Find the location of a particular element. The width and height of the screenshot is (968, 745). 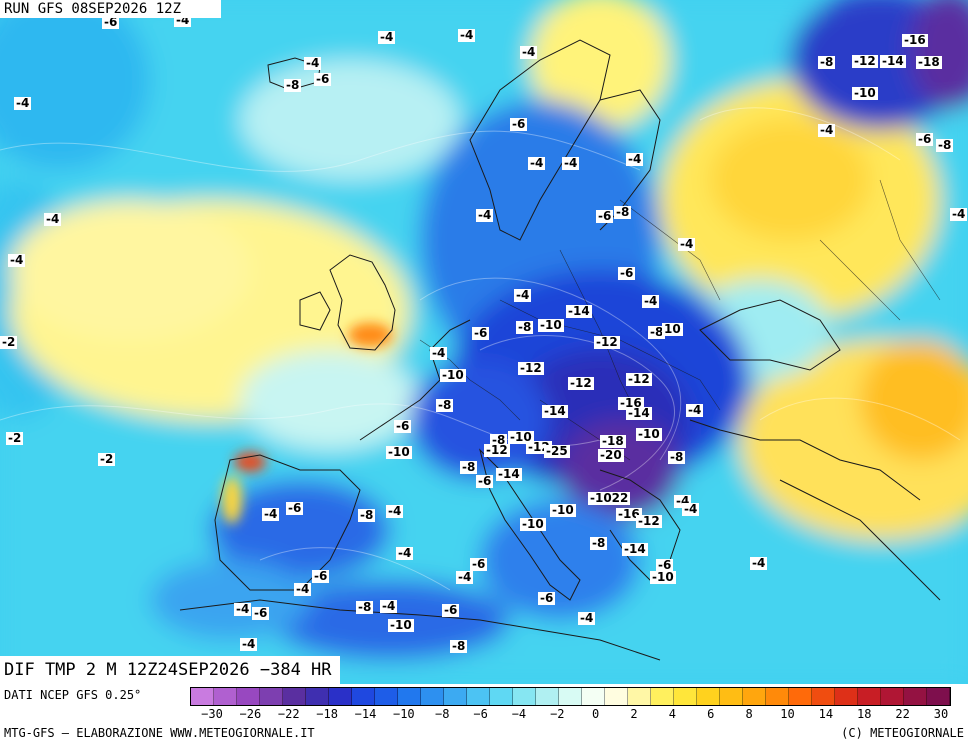

scale-tick-label: −14 is located at coordinates (365, 714).